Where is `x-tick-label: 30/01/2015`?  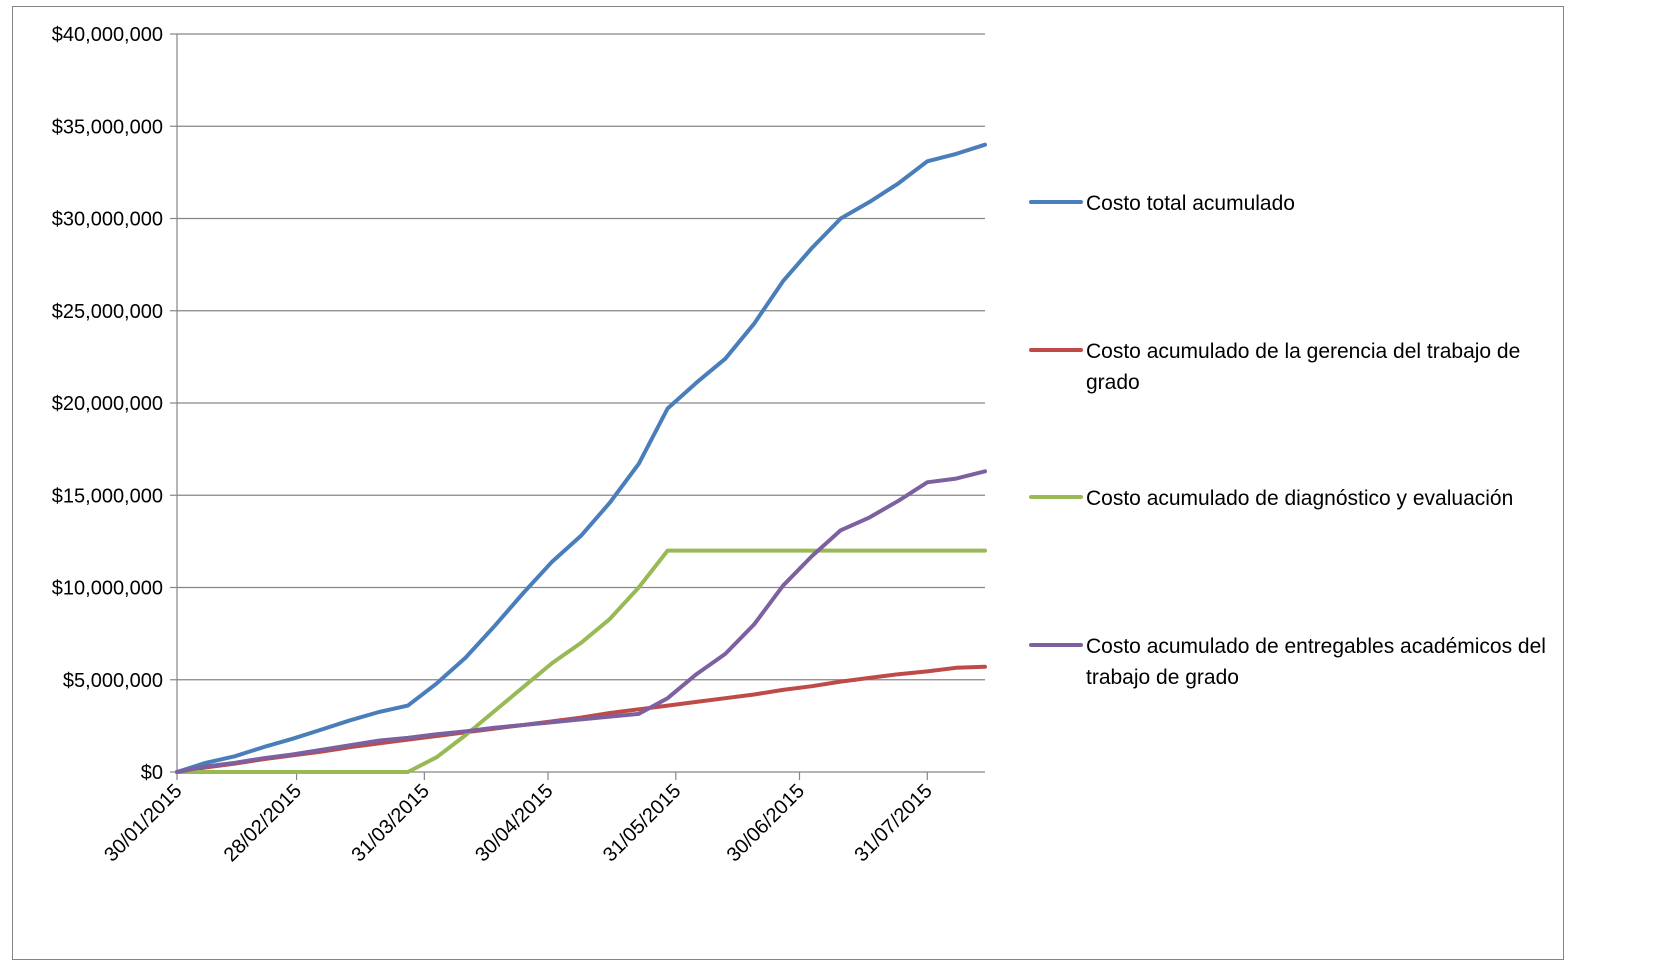
x-tick-label: 30/01/2015 is located at coordinates (143, 823).